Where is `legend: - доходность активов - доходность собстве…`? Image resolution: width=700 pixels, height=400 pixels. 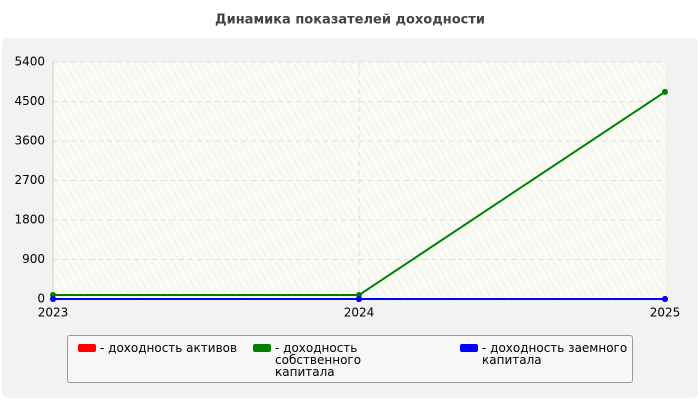 legend: - доходность активов - доходность собстве… is located at coordinates (350, 359).